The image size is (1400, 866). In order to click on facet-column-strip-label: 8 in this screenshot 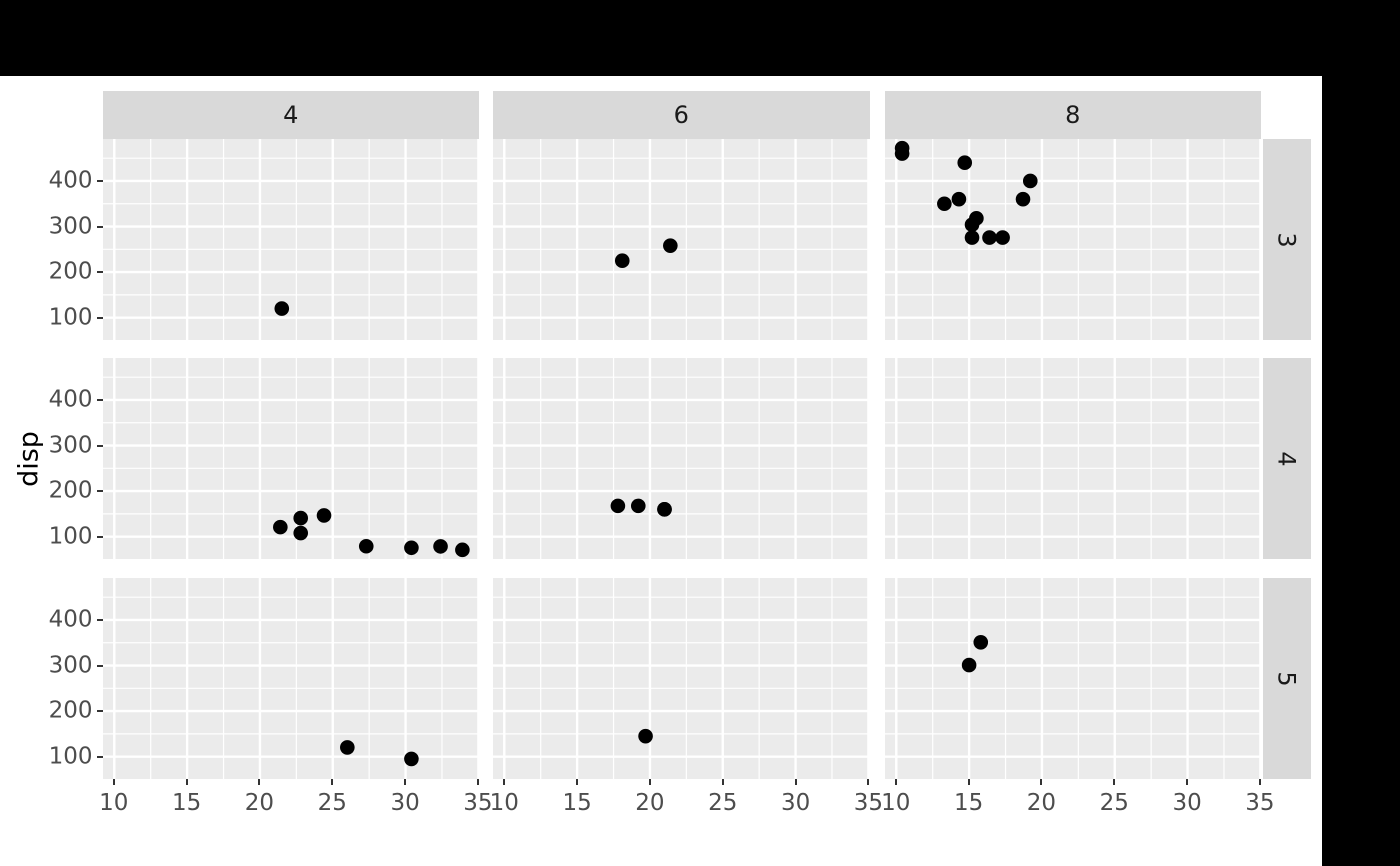, I will do `click(1073, 115)`.